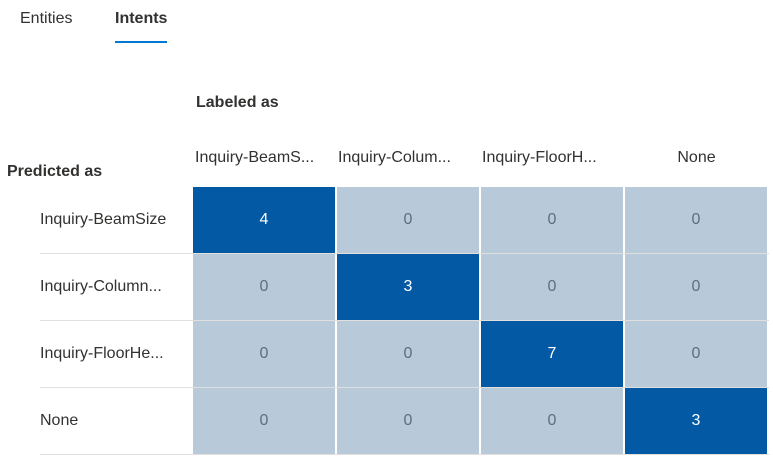 The width and height of the screenshot is (773, 464). What do you see at coordinates (55, 171) in the screenshot?
I see `predicted-as-axis-label: Predicted as` at bounding box center [55, 171].